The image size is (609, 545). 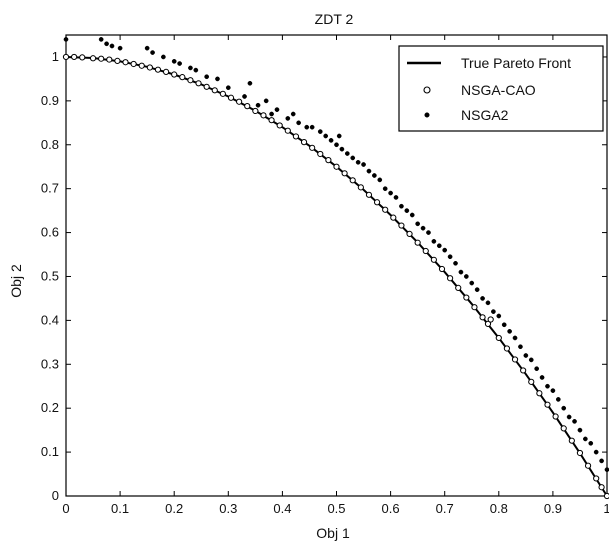 I want to click on x-tick-label: 0.2, so click(x=174, y=508).